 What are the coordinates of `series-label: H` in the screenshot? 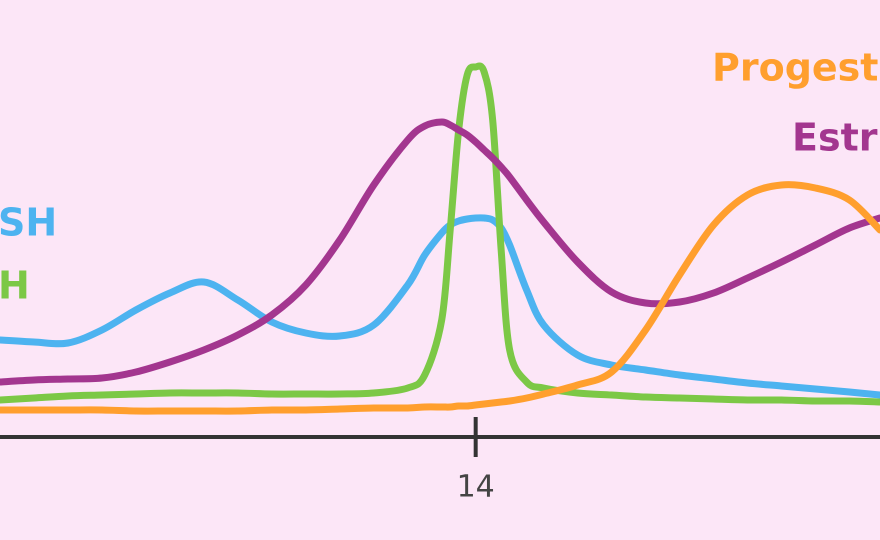 It's located at (15, 286).